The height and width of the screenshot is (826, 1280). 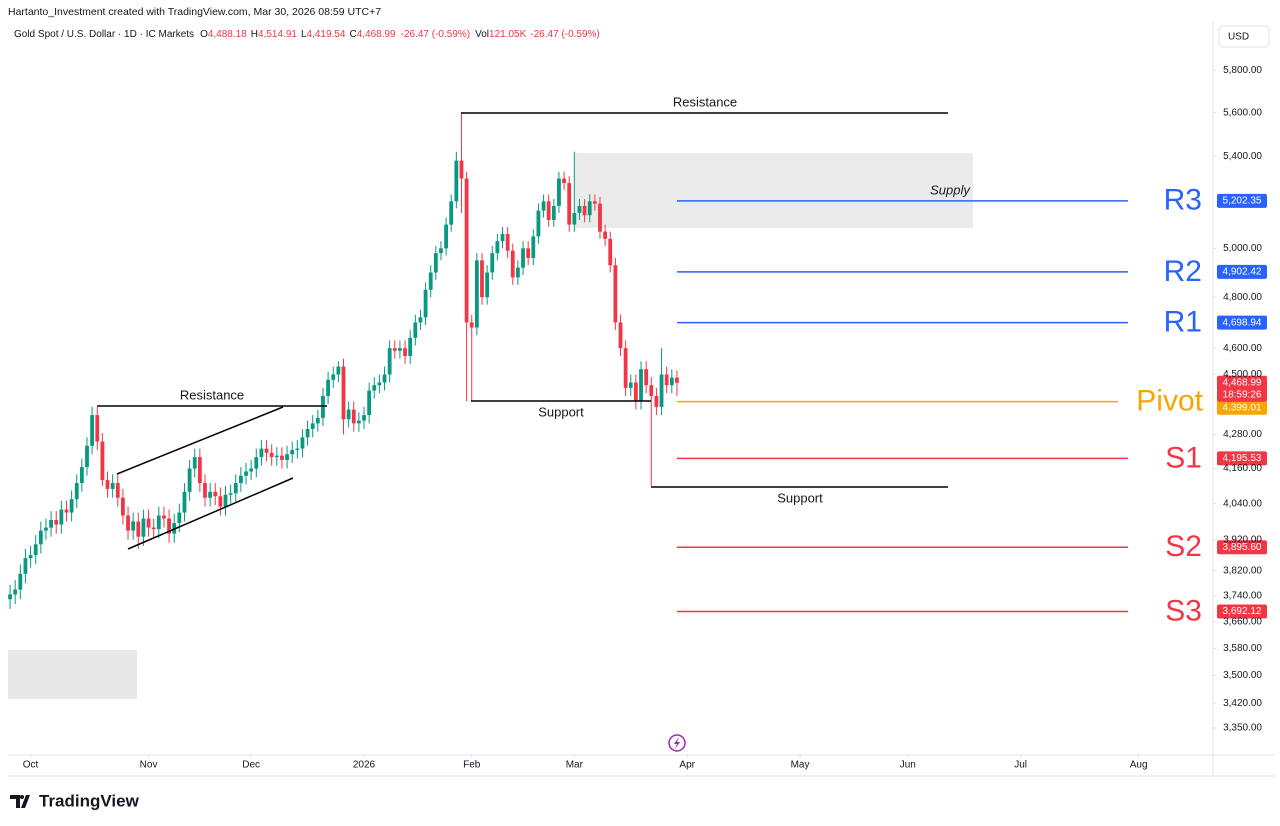 I want to click on x-tick-label: Jul, so click(x=1020, y=765).